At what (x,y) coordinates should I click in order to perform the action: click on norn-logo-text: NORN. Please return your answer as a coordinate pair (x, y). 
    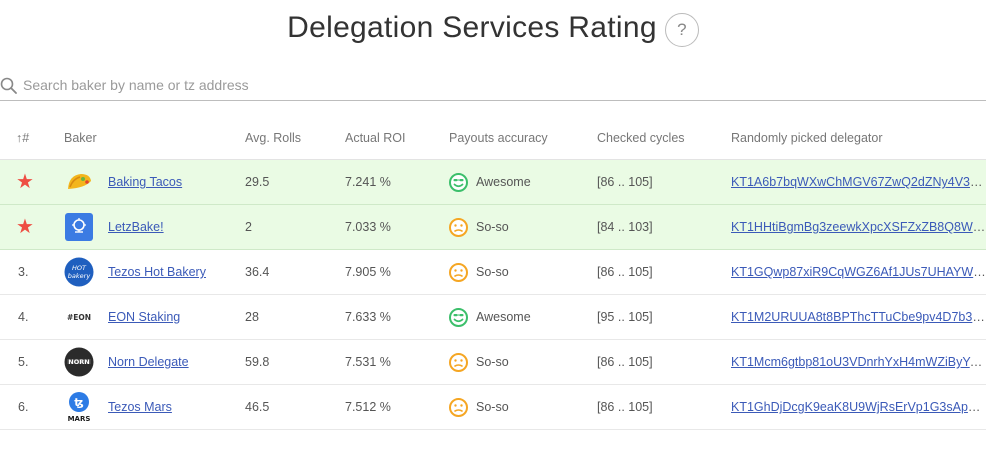
    Looking at the image, I should click on (78, 362).